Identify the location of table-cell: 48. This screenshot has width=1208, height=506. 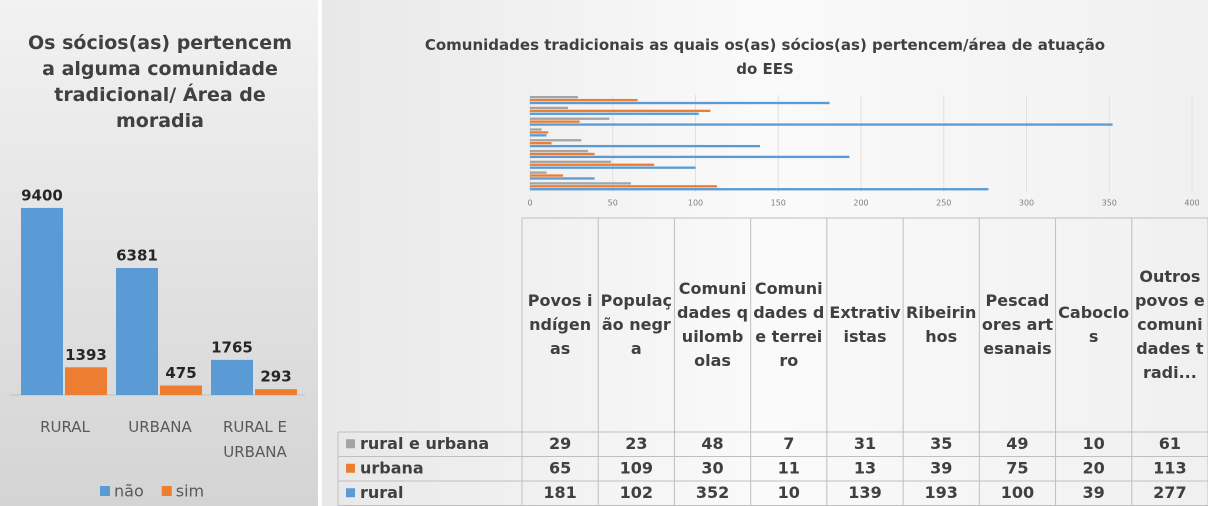
(712, 443).